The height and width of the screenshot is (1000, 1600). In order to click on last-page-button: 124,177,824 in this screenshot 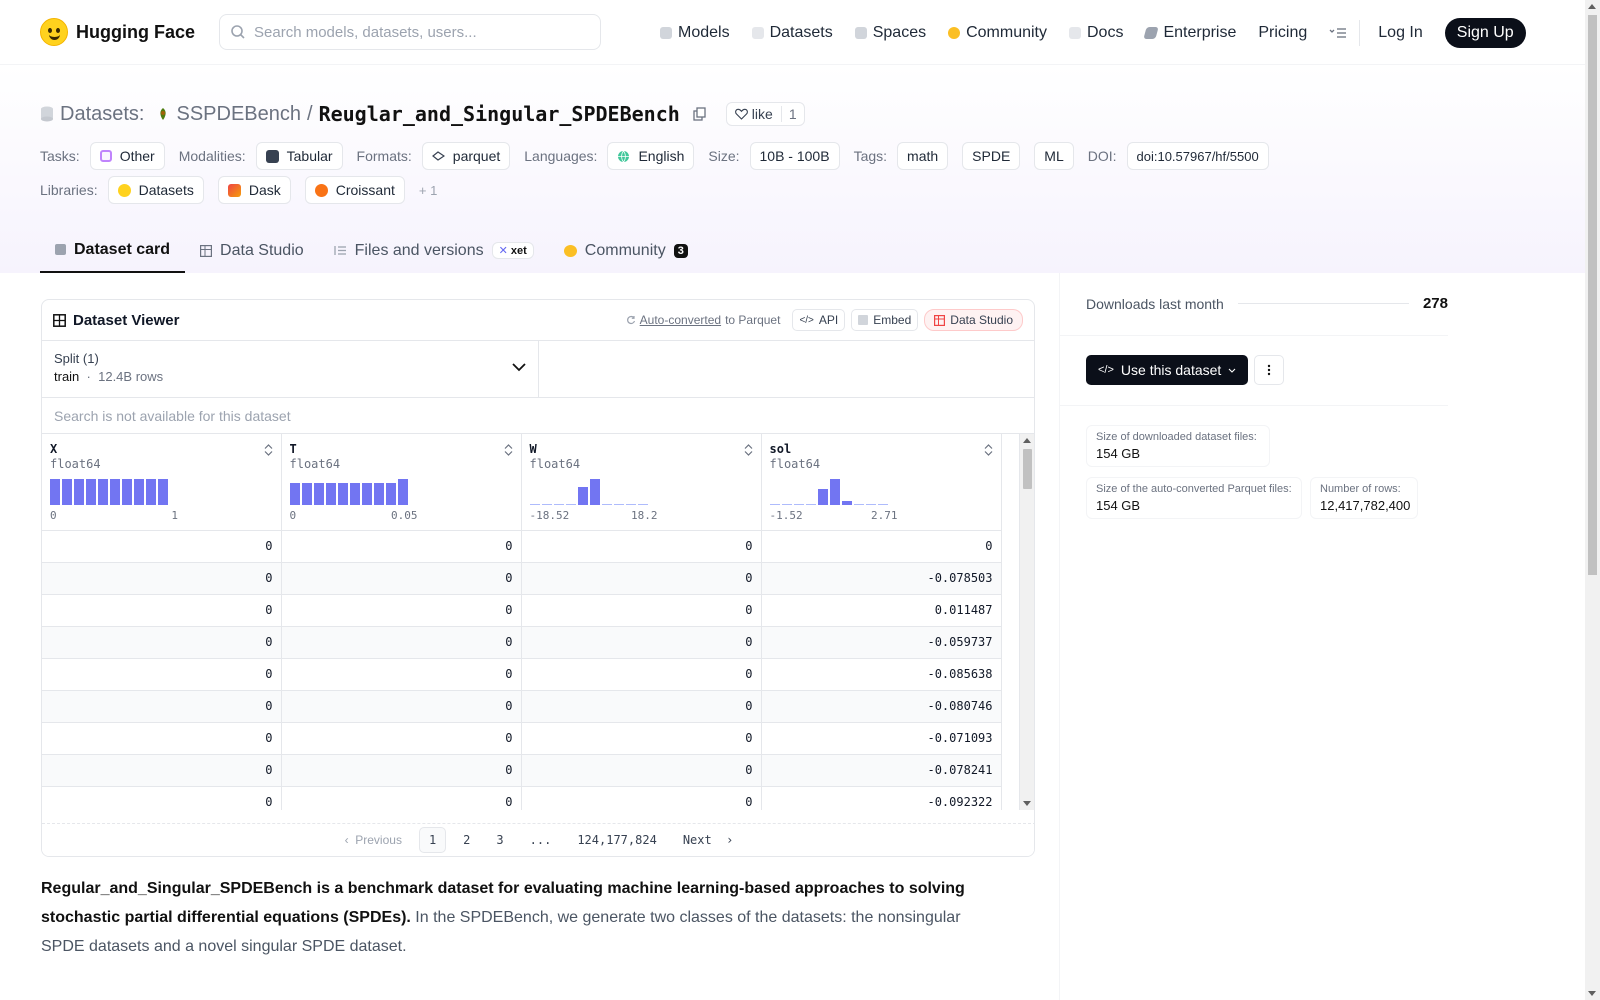, I will do `click(617, 840)`.